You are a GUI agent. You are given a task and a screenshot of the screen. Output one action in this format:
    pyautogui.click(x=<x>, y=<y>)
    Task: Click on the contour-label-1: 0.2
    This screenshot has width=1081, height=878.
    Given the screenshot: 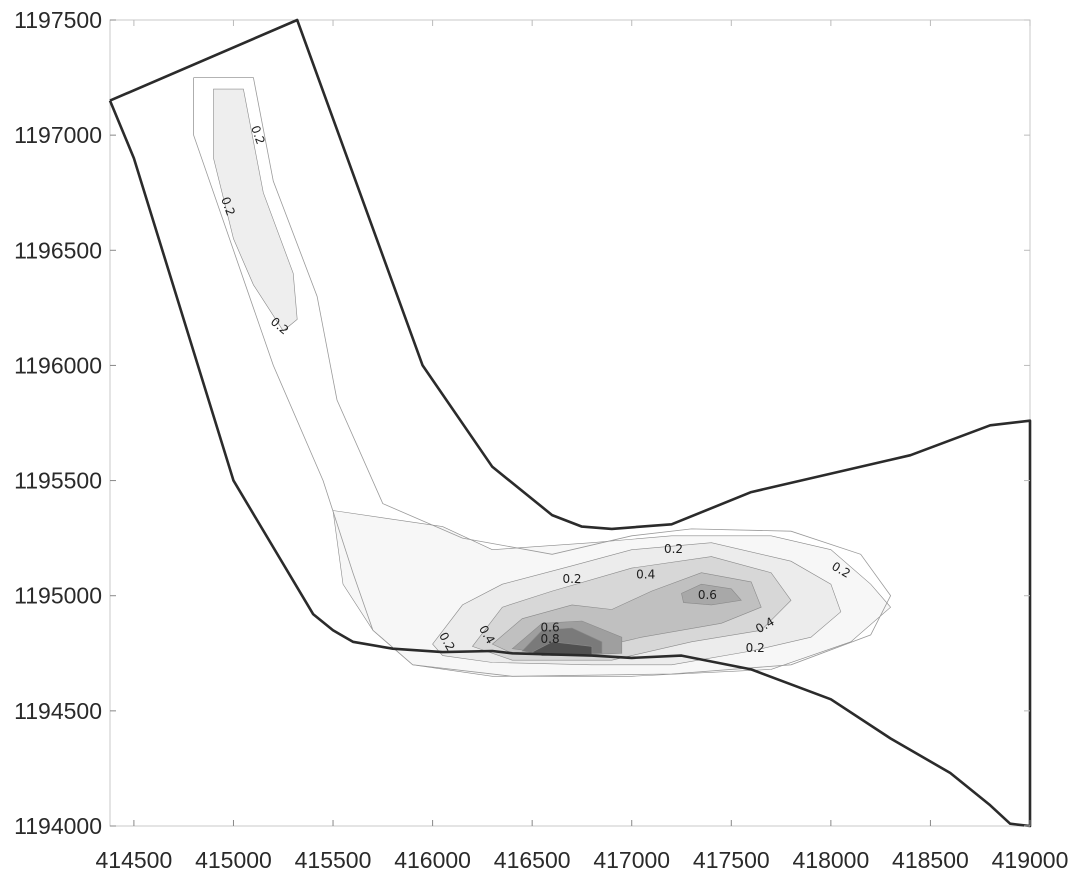 What is the action you would take?
    pyautogui.click(x=228, y=206)
    